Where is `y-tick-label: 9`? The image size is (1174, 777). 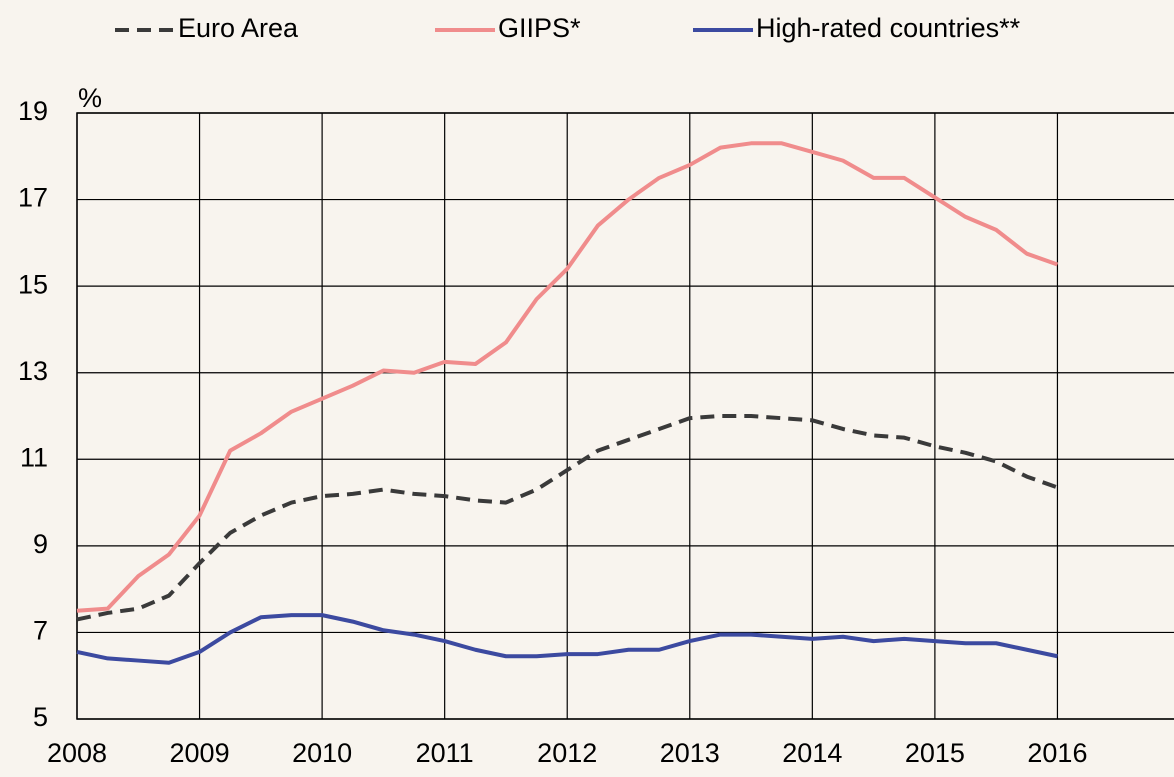
y-tick-label: 9 is located at coordinates (40, 544).